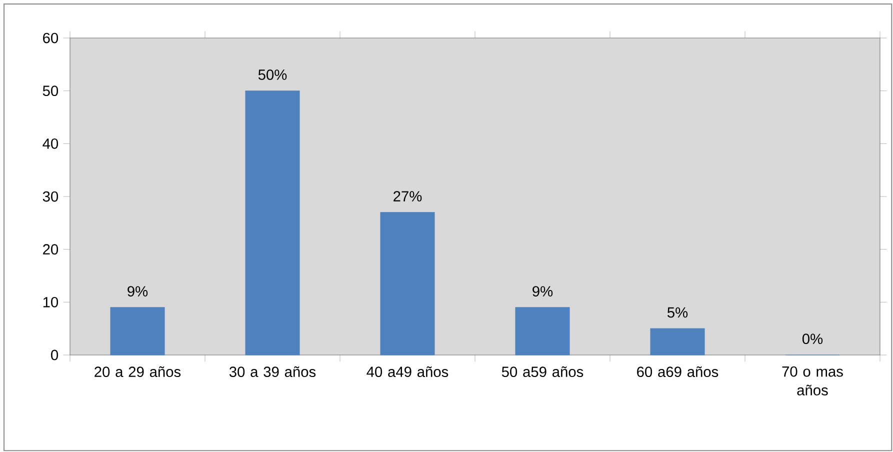  Describe the element at coordinates (677, 372) in the screenshot. I see `x-tick-label: 60 a69 años` at that location.